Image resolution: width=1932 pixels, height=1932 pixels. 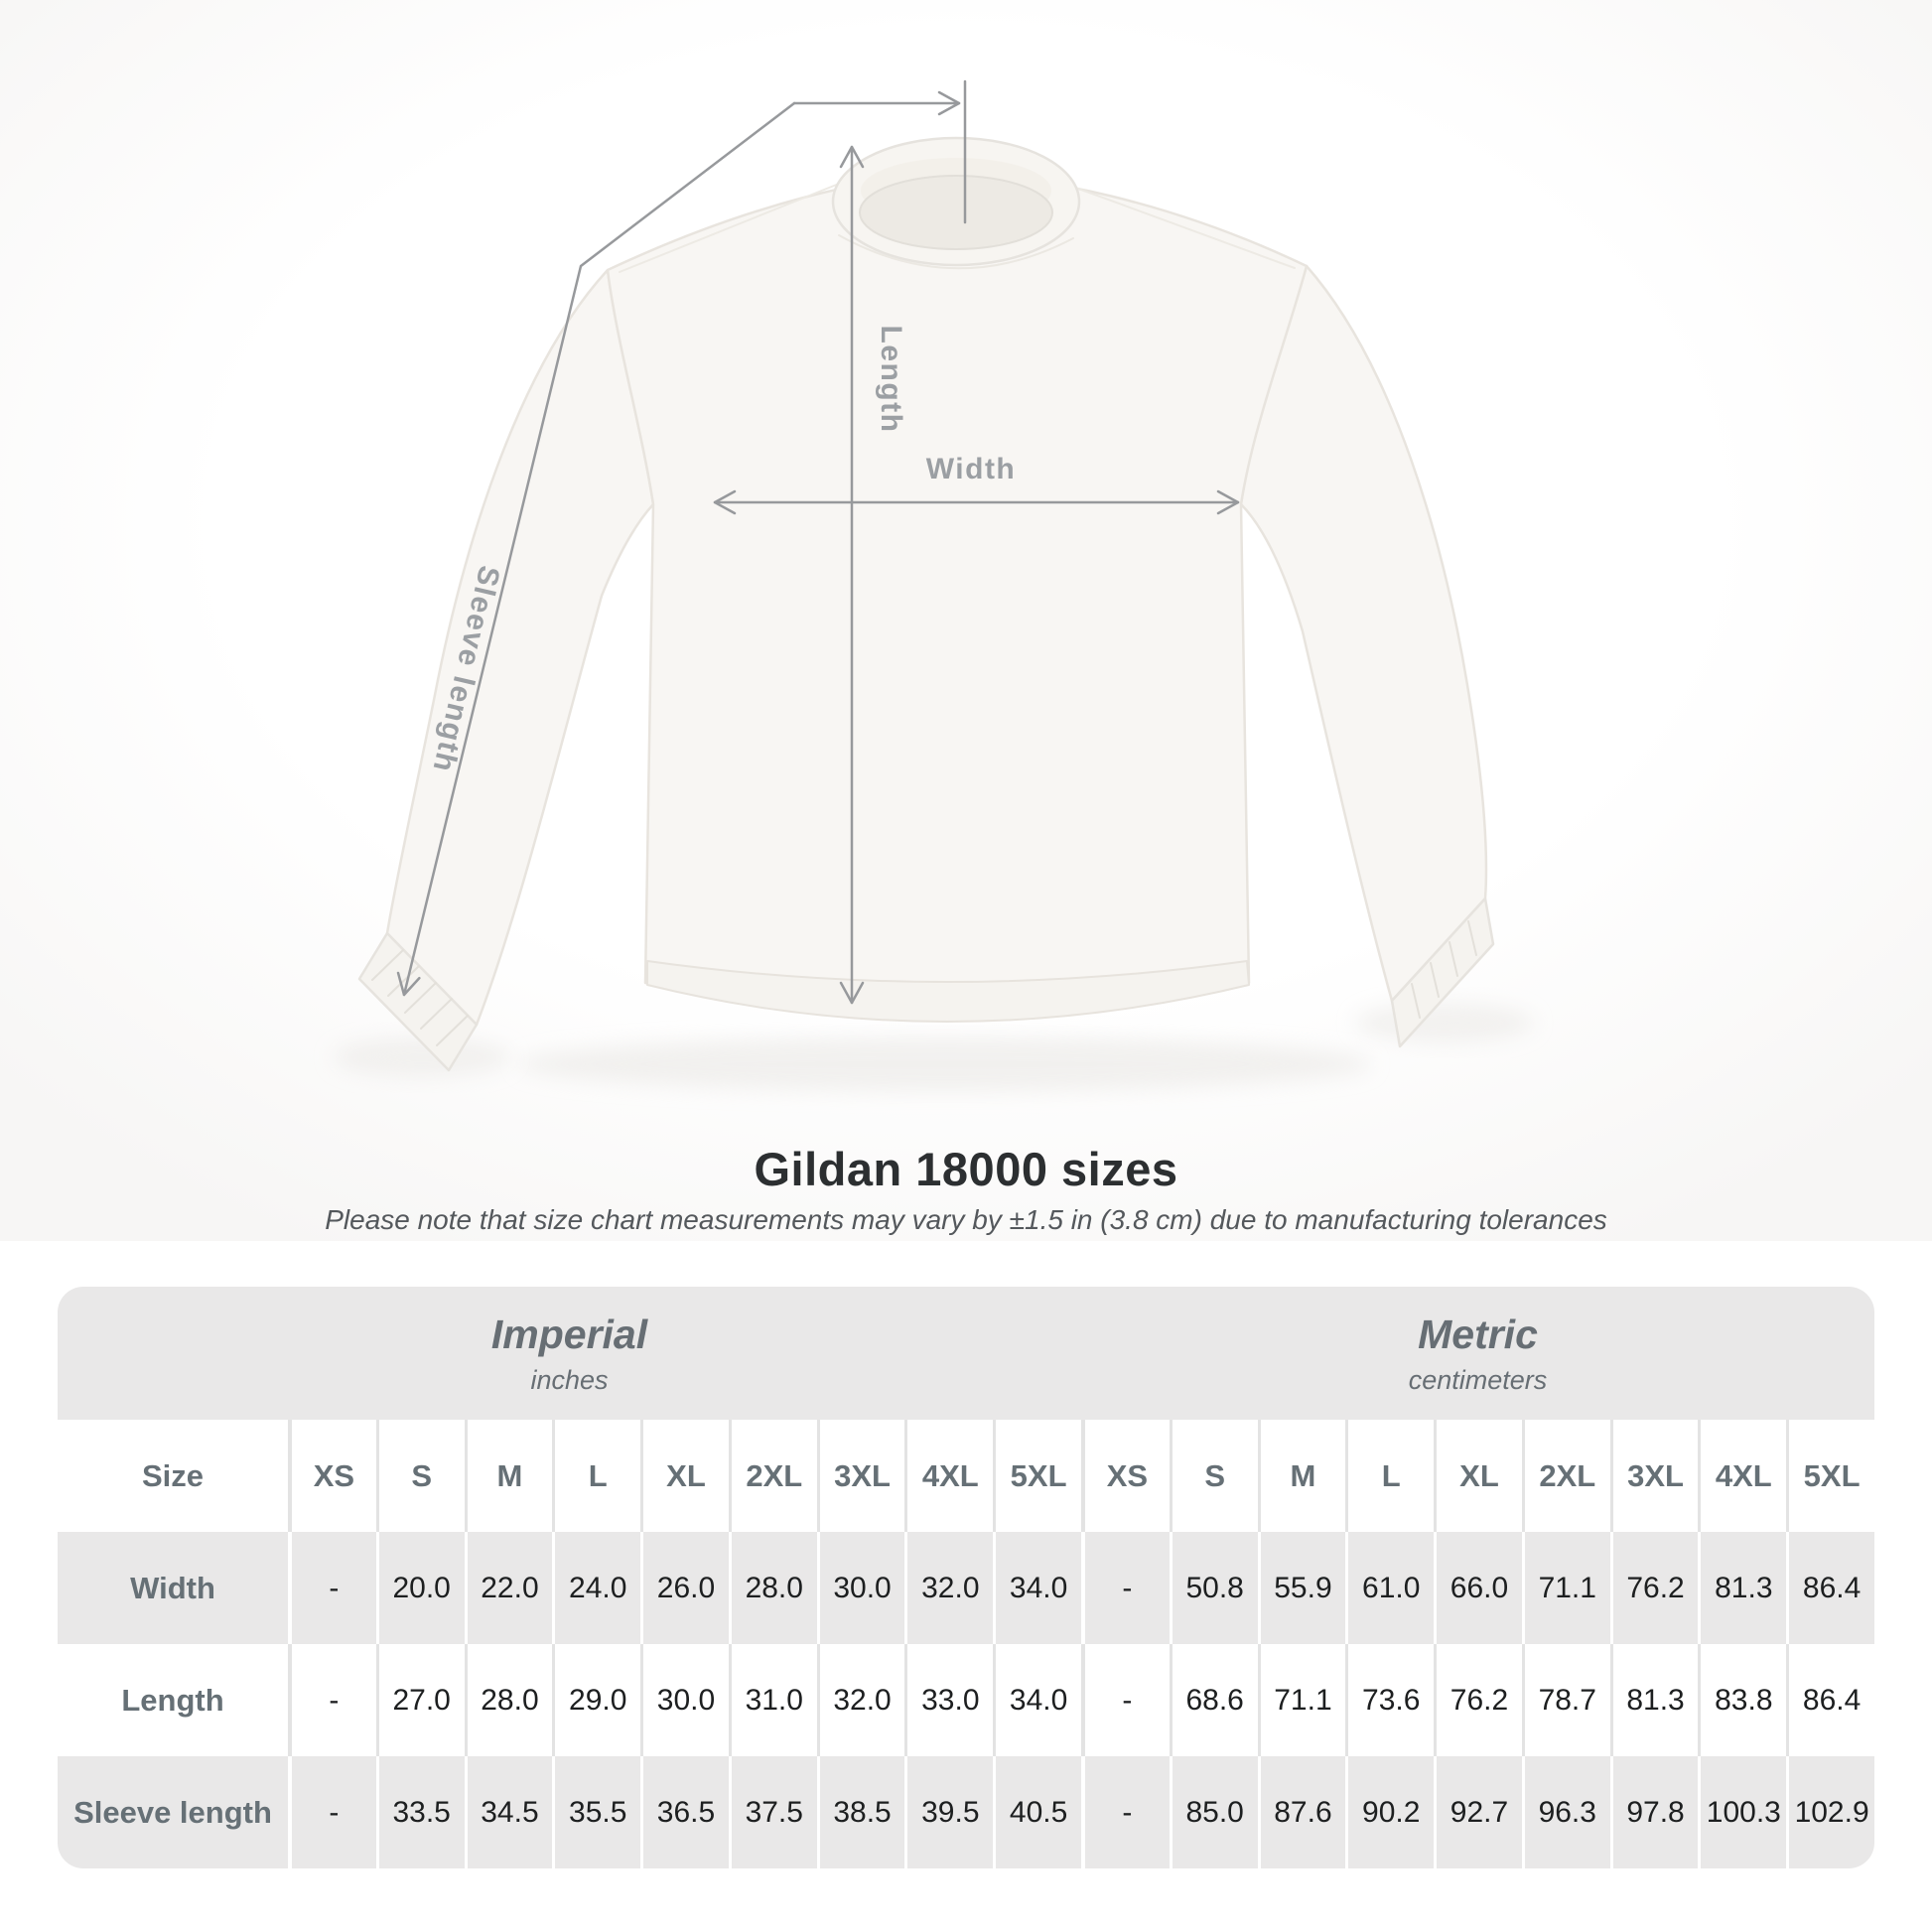 I want to click on size-col-metric-5xl: 5XL, so click(x=1830, y=1476).